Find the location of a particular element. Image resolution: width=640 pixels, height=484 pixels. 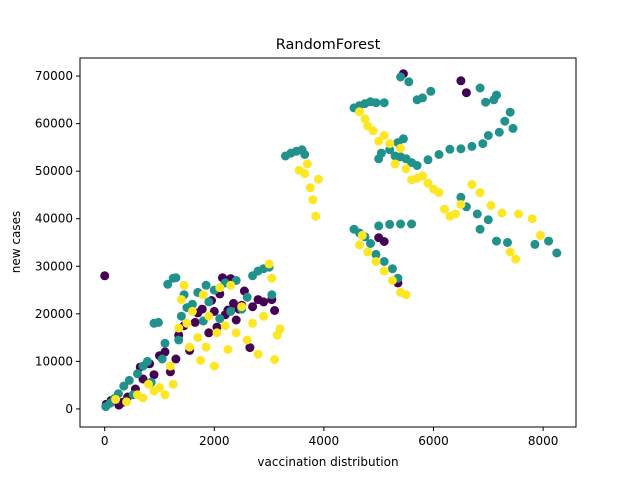

x-axis-ticks: 0 2000 4000 6000 8000 is located at coordinates (330, 437).